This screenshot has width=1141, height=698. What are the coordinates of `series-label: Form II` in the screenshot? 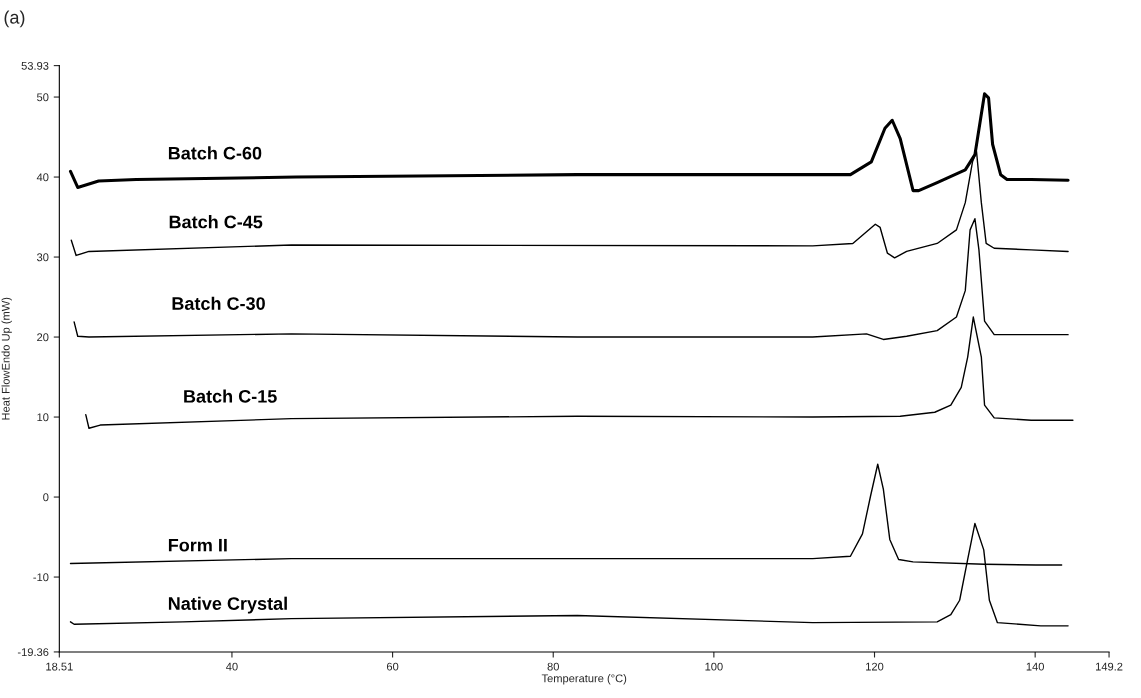 It's located at (197, 545).